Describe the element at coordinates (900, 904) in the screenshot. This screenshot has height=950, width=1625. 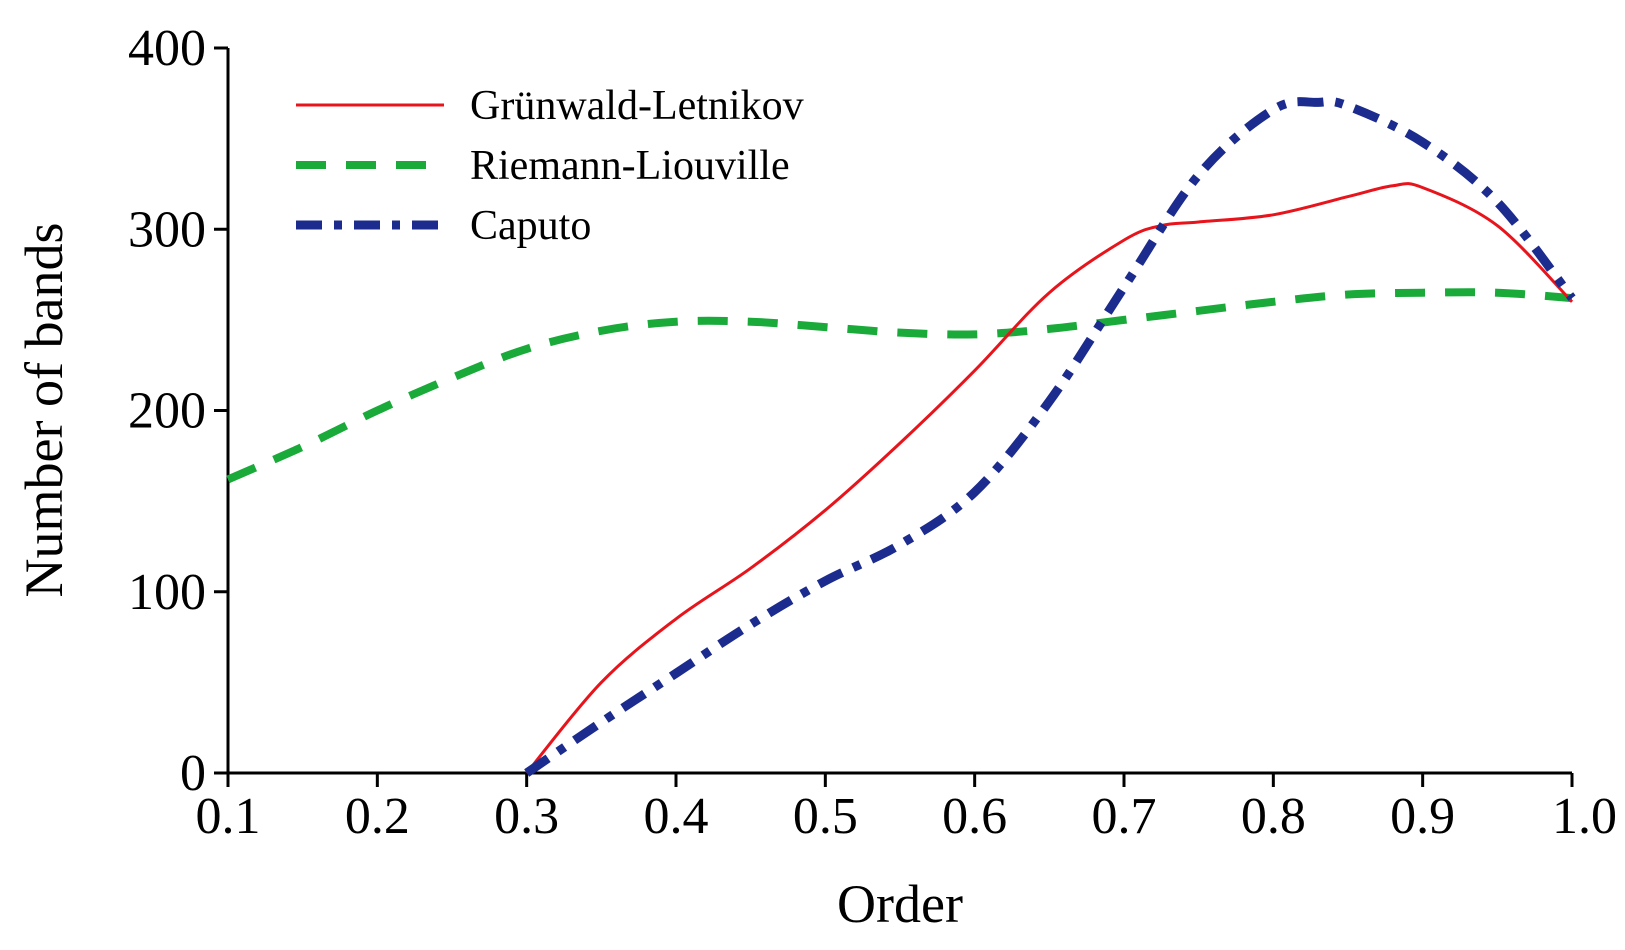
I see `x-axis-title: Order` at that location.